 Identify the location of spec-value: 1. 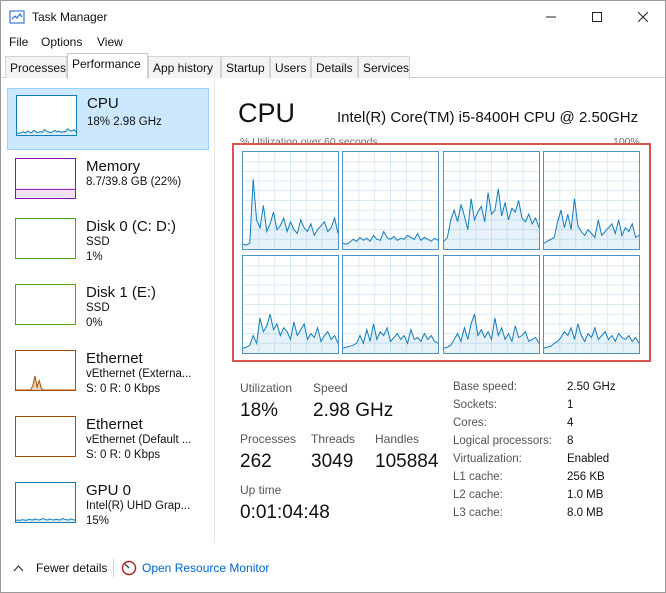
(570, 405).